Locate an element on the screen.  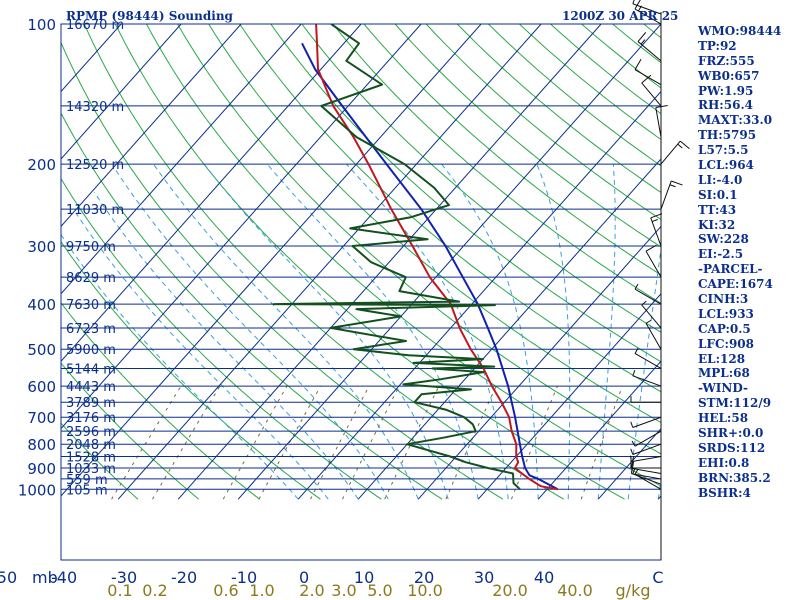
mixing-ratio-label: 10.0 is located at coordinates (425, 590).